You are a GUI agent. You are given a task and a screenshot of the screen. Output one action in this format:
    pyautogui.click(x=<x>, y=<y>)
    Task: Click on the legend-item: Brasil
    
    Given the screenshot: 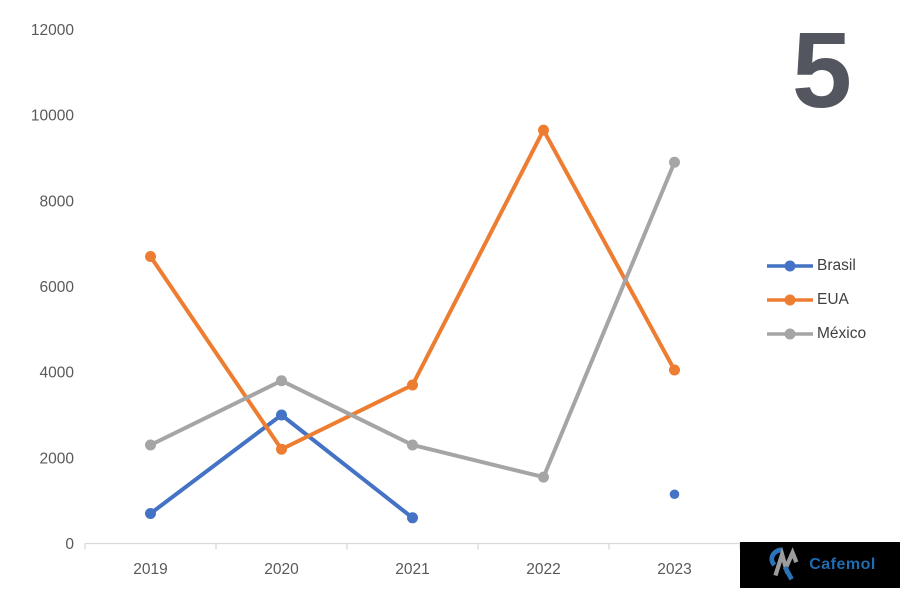 What is the action you would take?
    pyautogui.click(x=816, y=266)
    